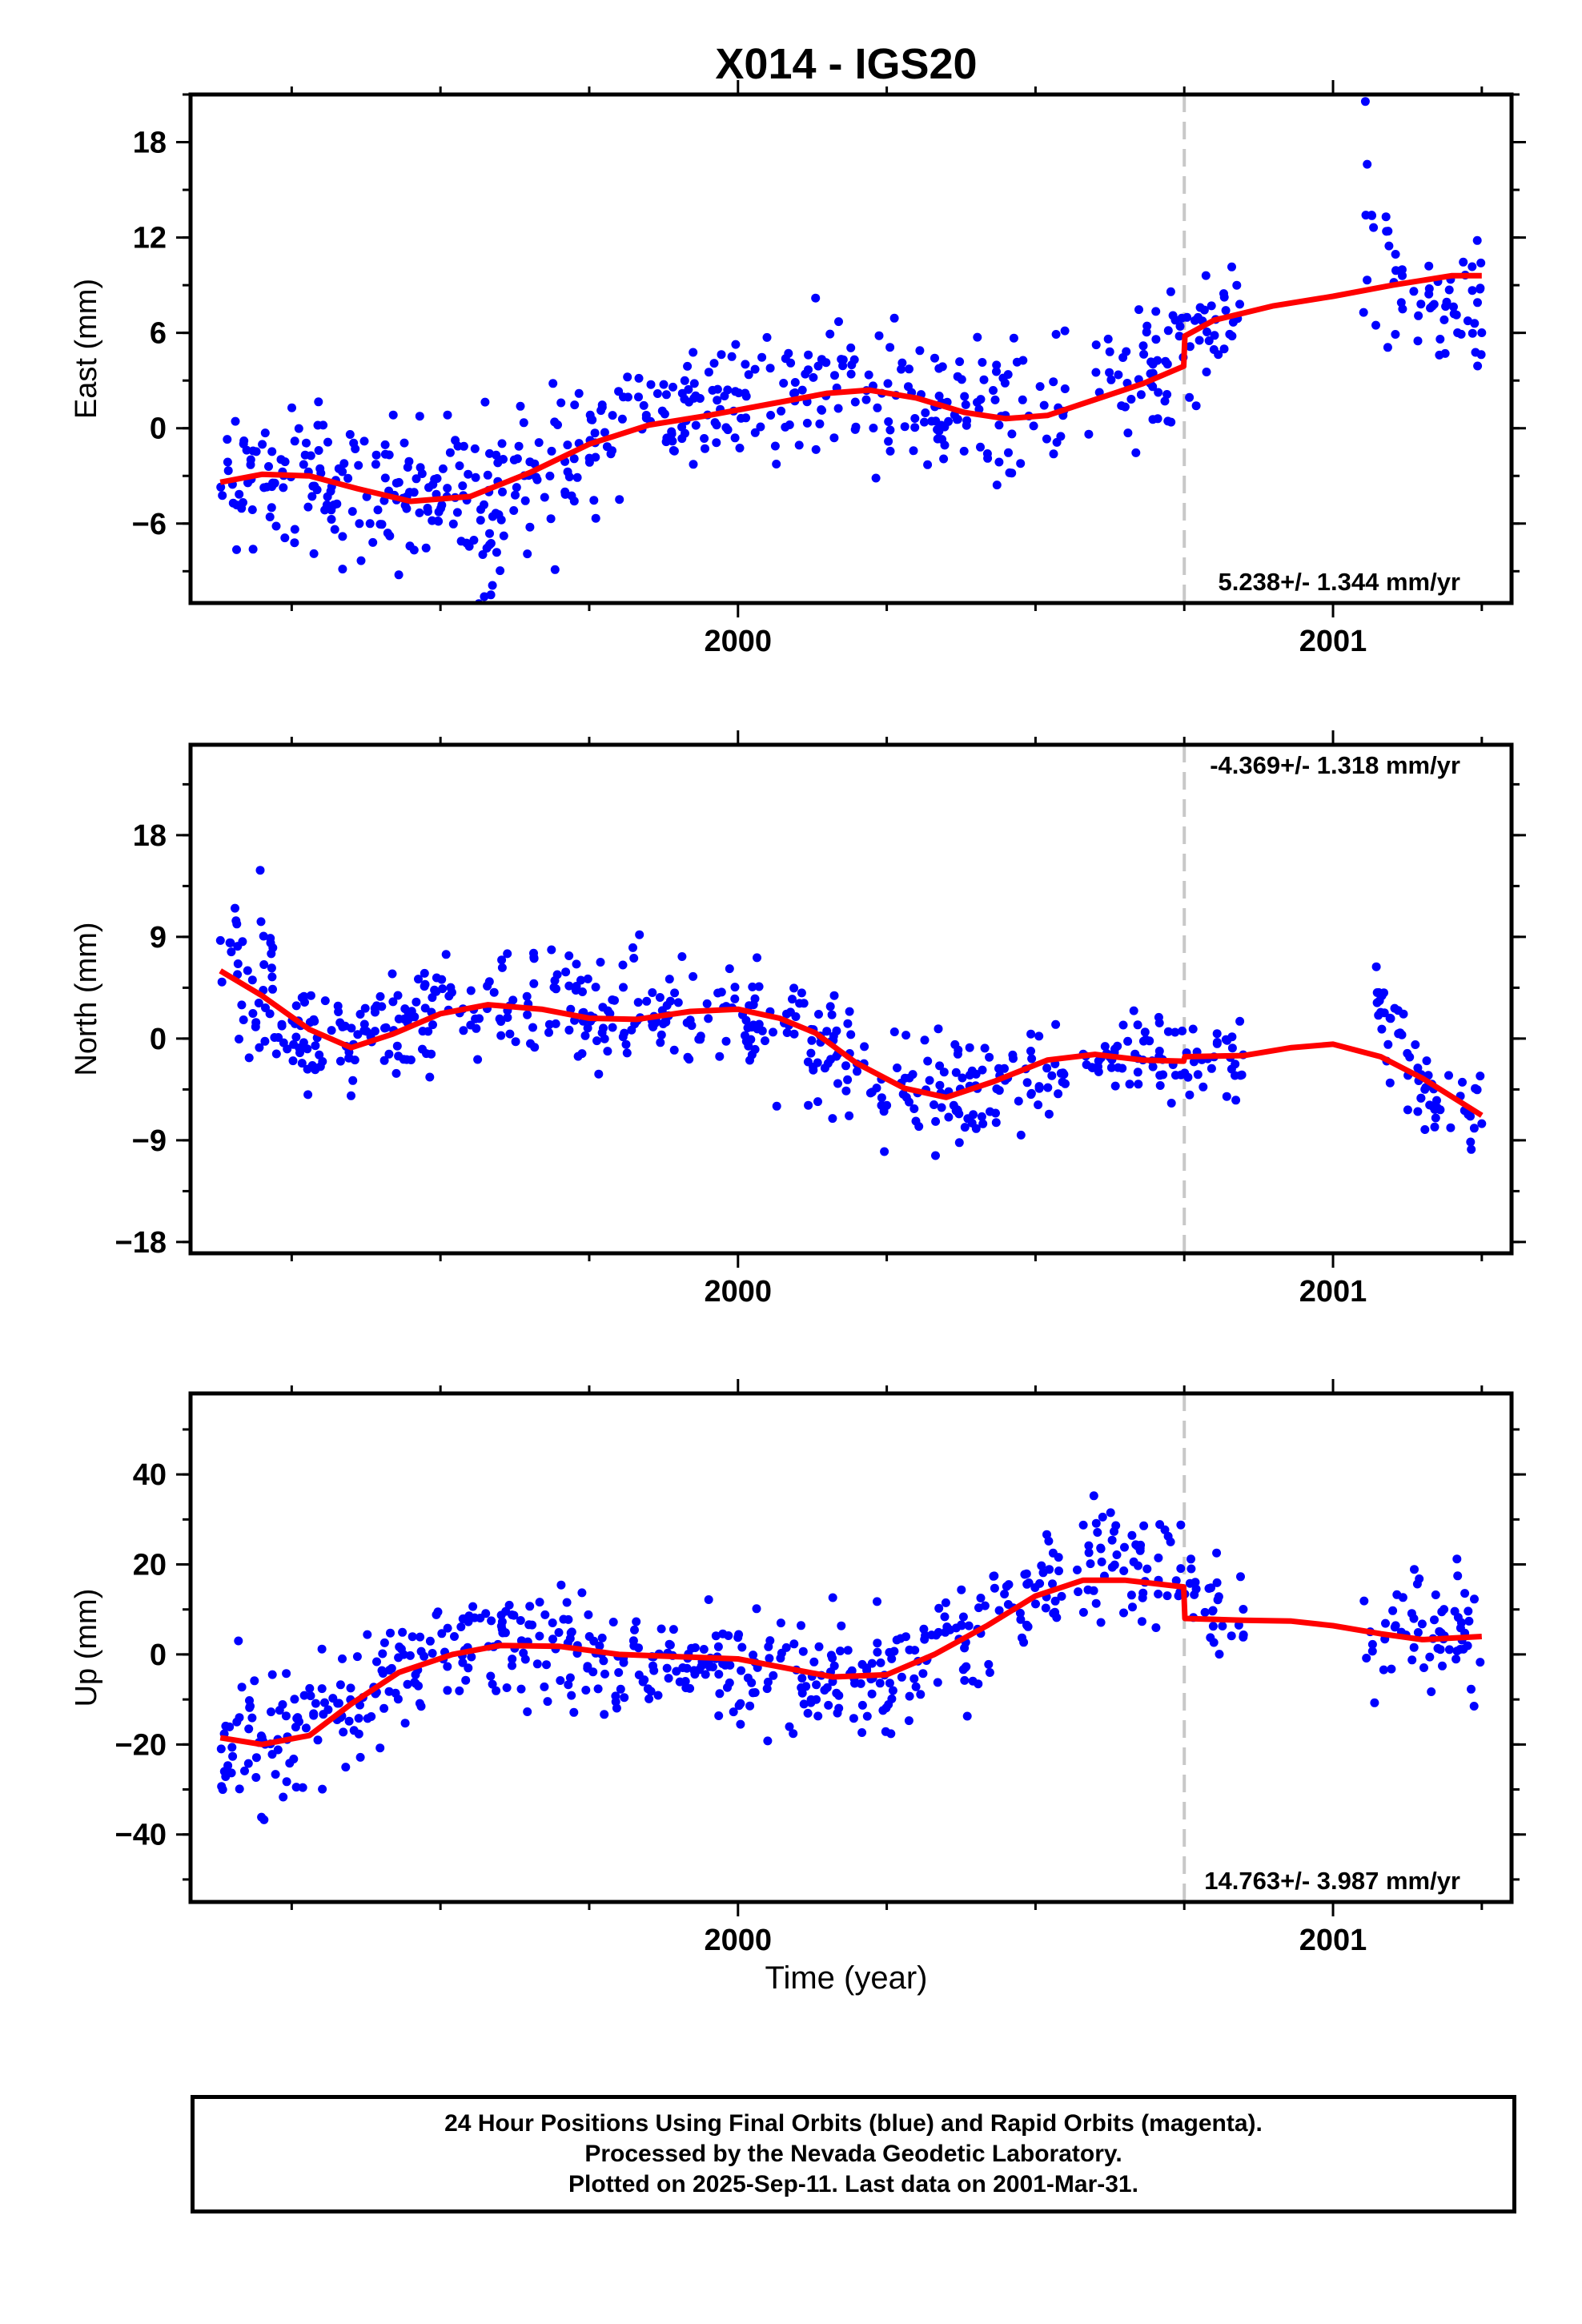 The image size is (1582, 2324). Describe the element at coordinates (150, 1475) in the screenshot. I see `y-tick-label: 40` at that location.